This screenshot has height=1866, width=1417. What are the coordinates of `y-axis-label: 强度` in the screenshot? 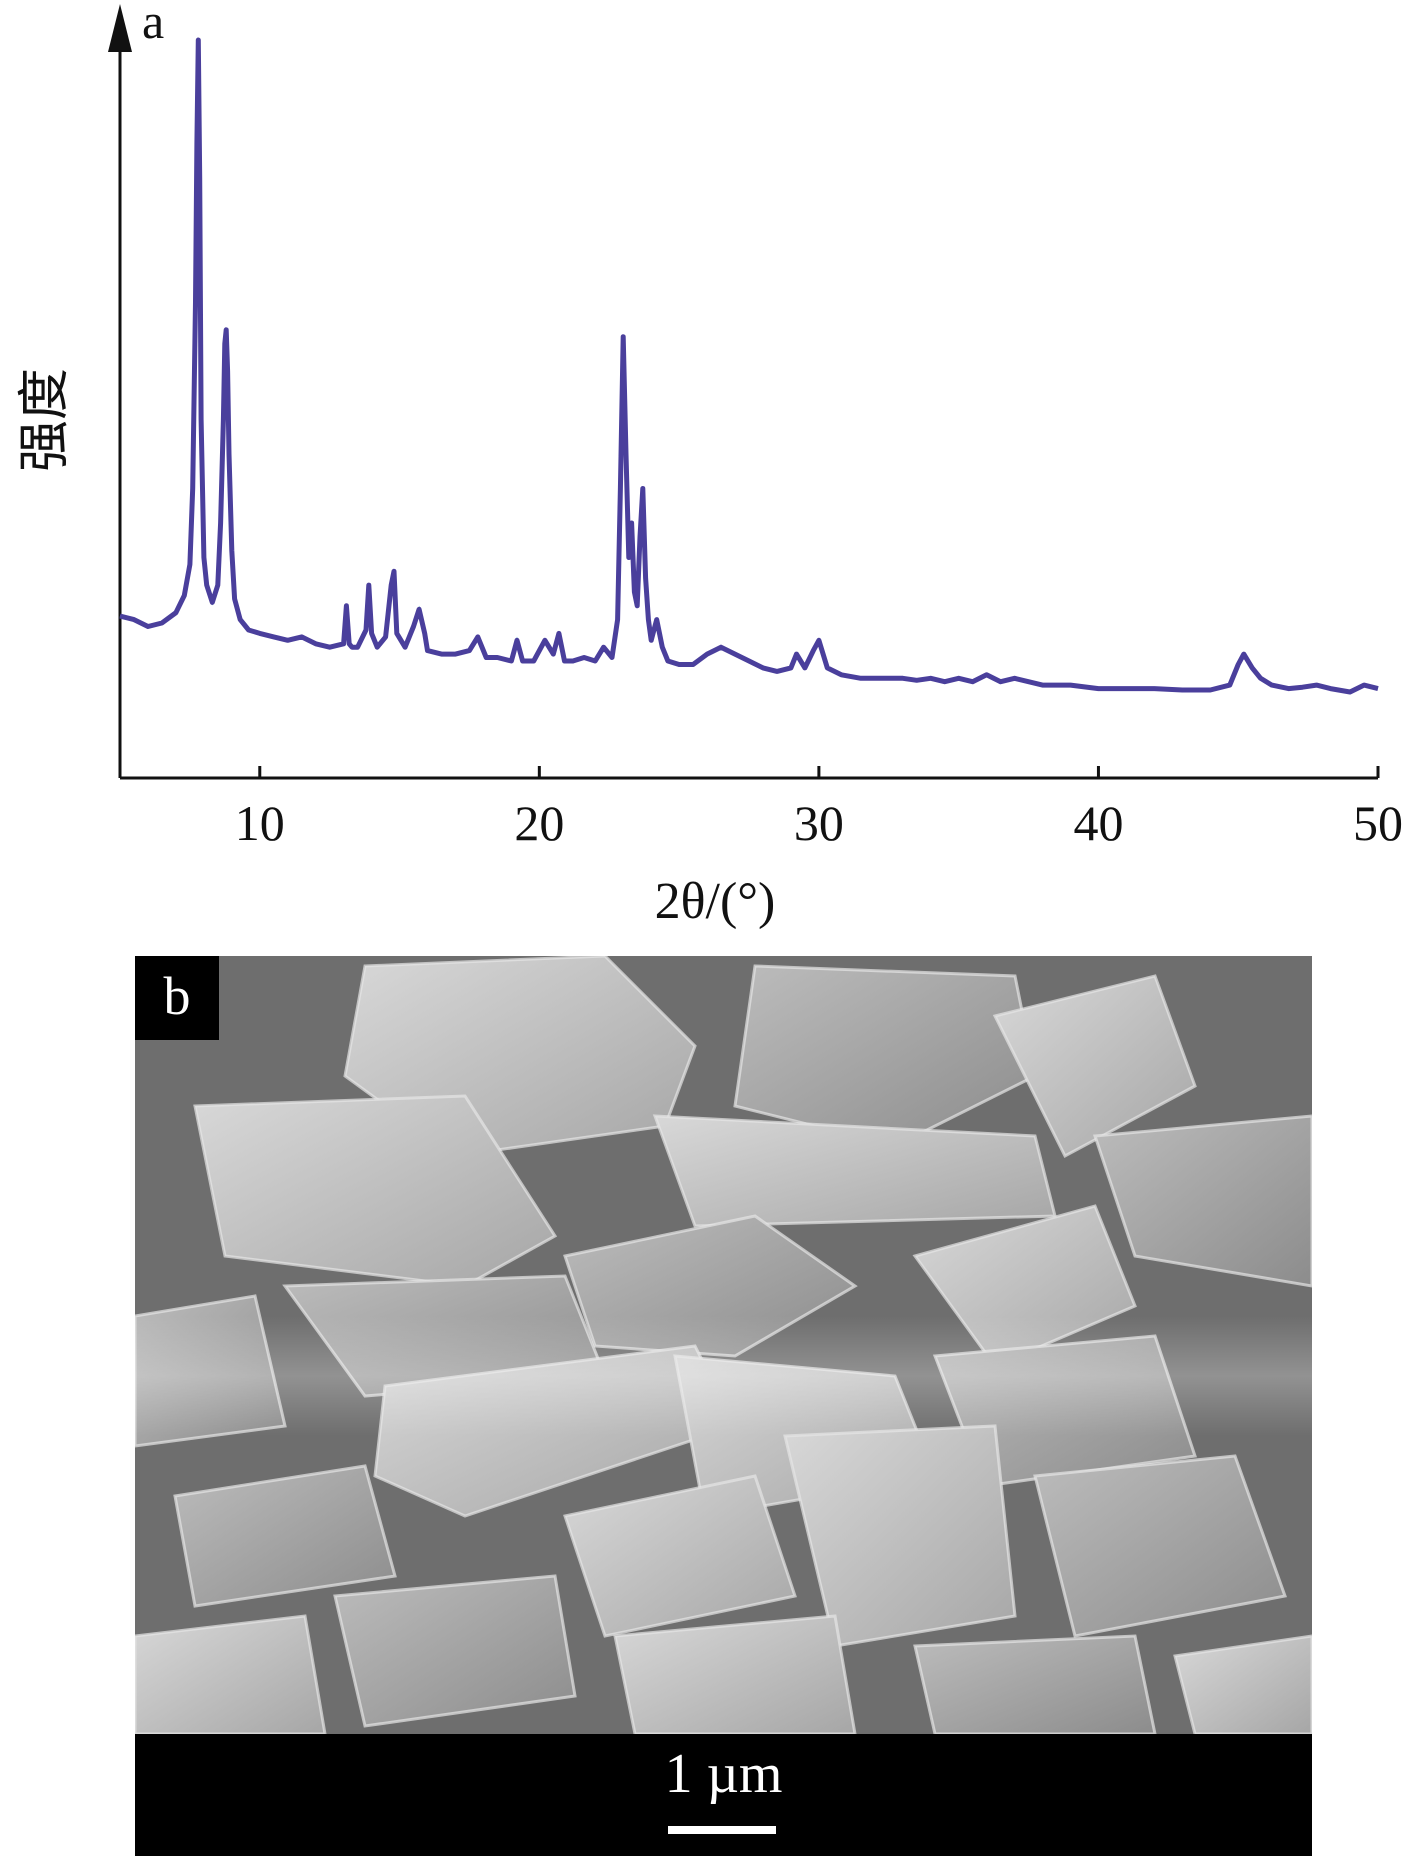 It's located at (45, 420).